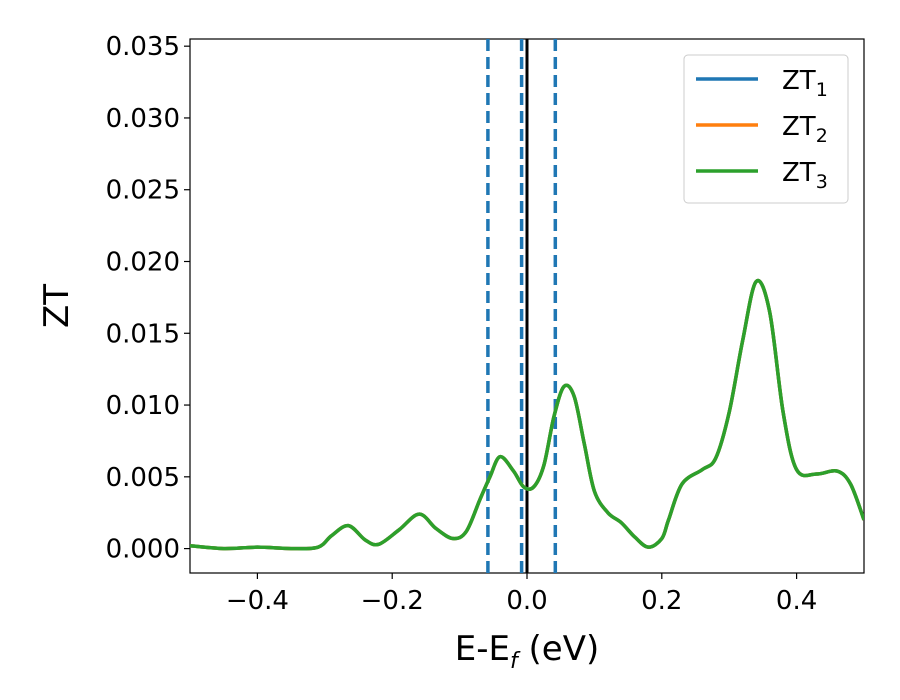 Image resolution: width=900 pixels, height=700 pixels. What do you see at coordinates (143, 47) in the screenshot?
I see `y-tick-label: 0.035` at bounding box center [143, 47].